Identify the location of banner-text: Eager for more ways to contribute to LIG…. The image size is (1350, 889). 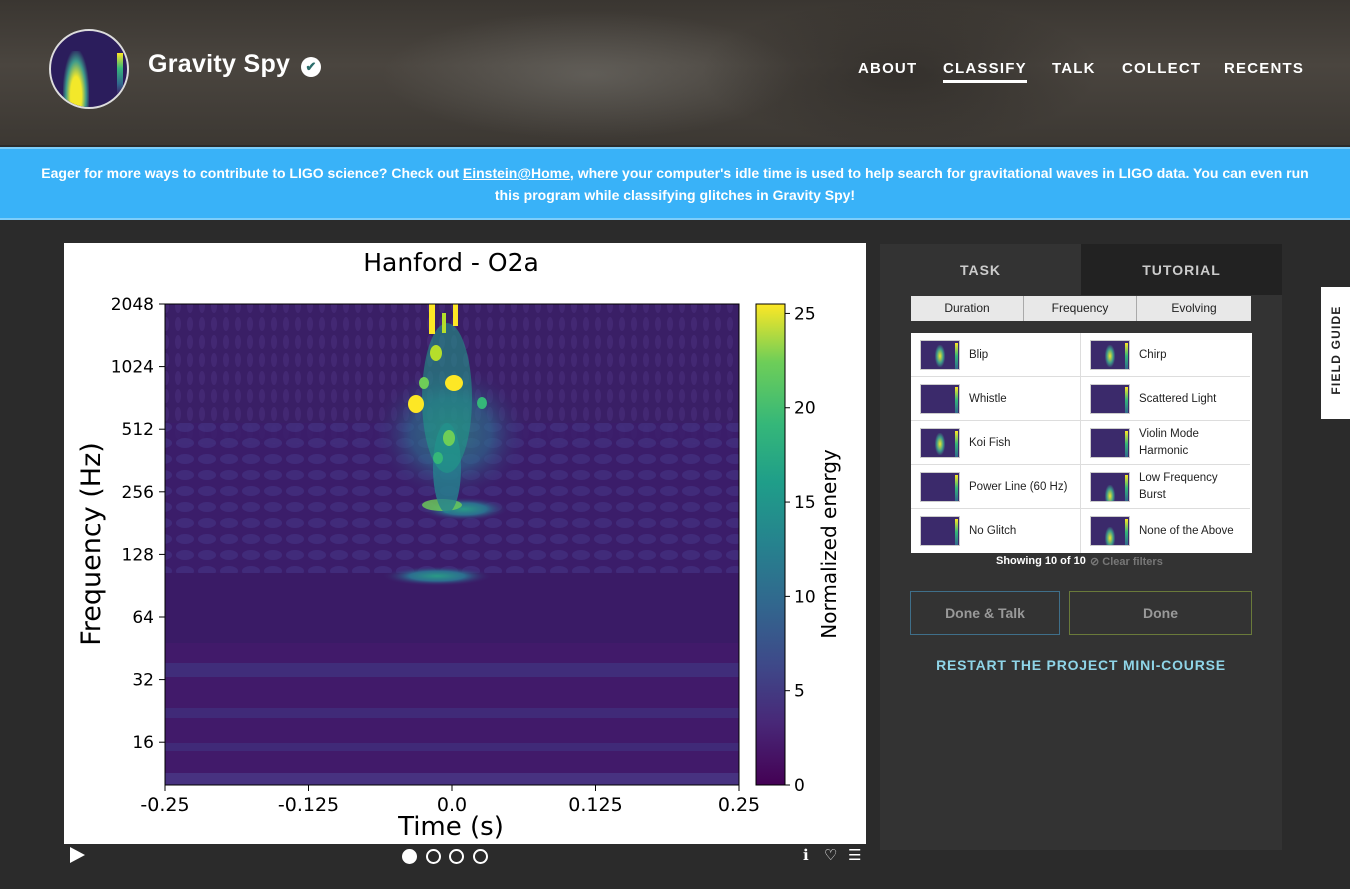
(252, 173).